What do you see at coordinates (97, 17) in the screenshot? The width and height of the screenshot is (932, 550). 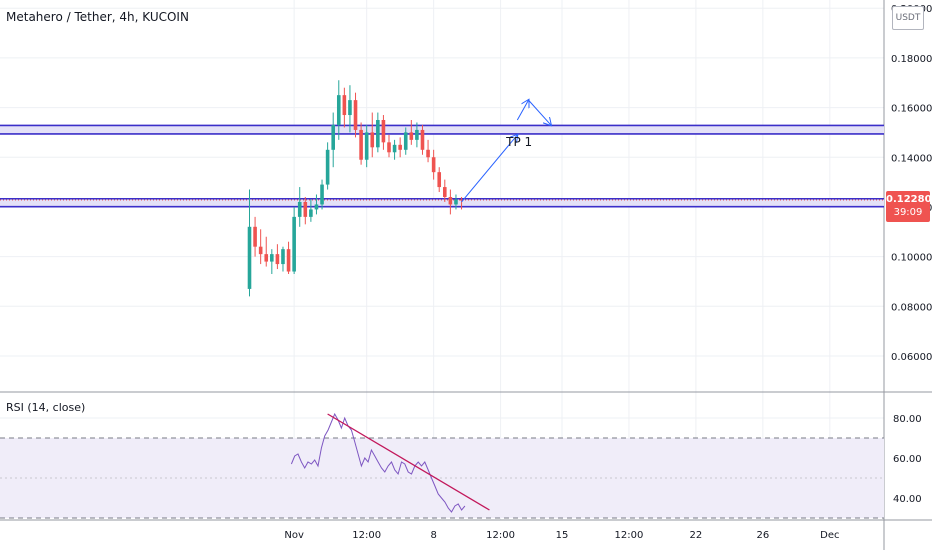 I see `chart-title: Metahero / Tether, 4h, KUCOIN` at bounding box center [97, 17].